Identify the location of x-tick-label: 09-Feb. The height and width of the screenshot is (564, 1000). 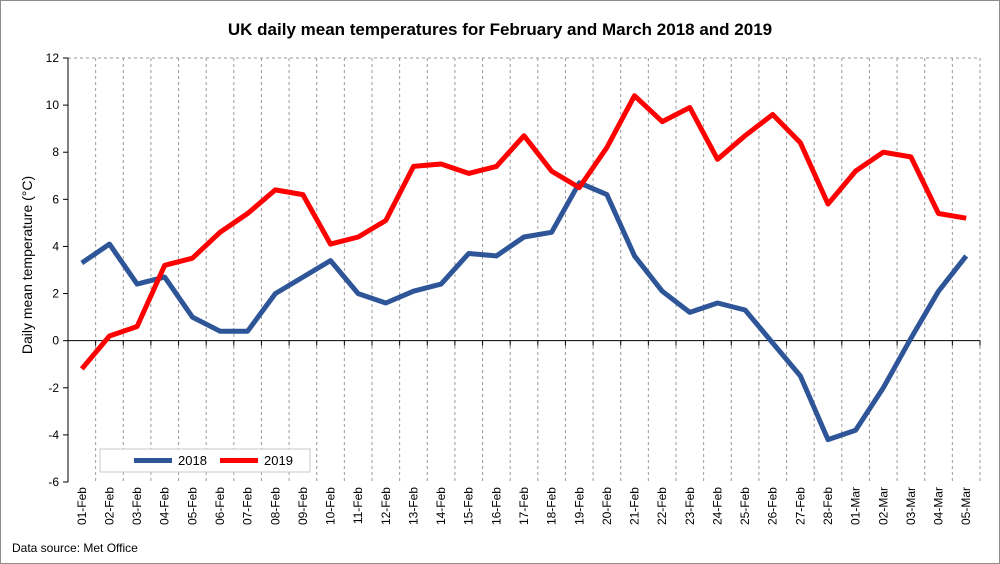
(303, 506).